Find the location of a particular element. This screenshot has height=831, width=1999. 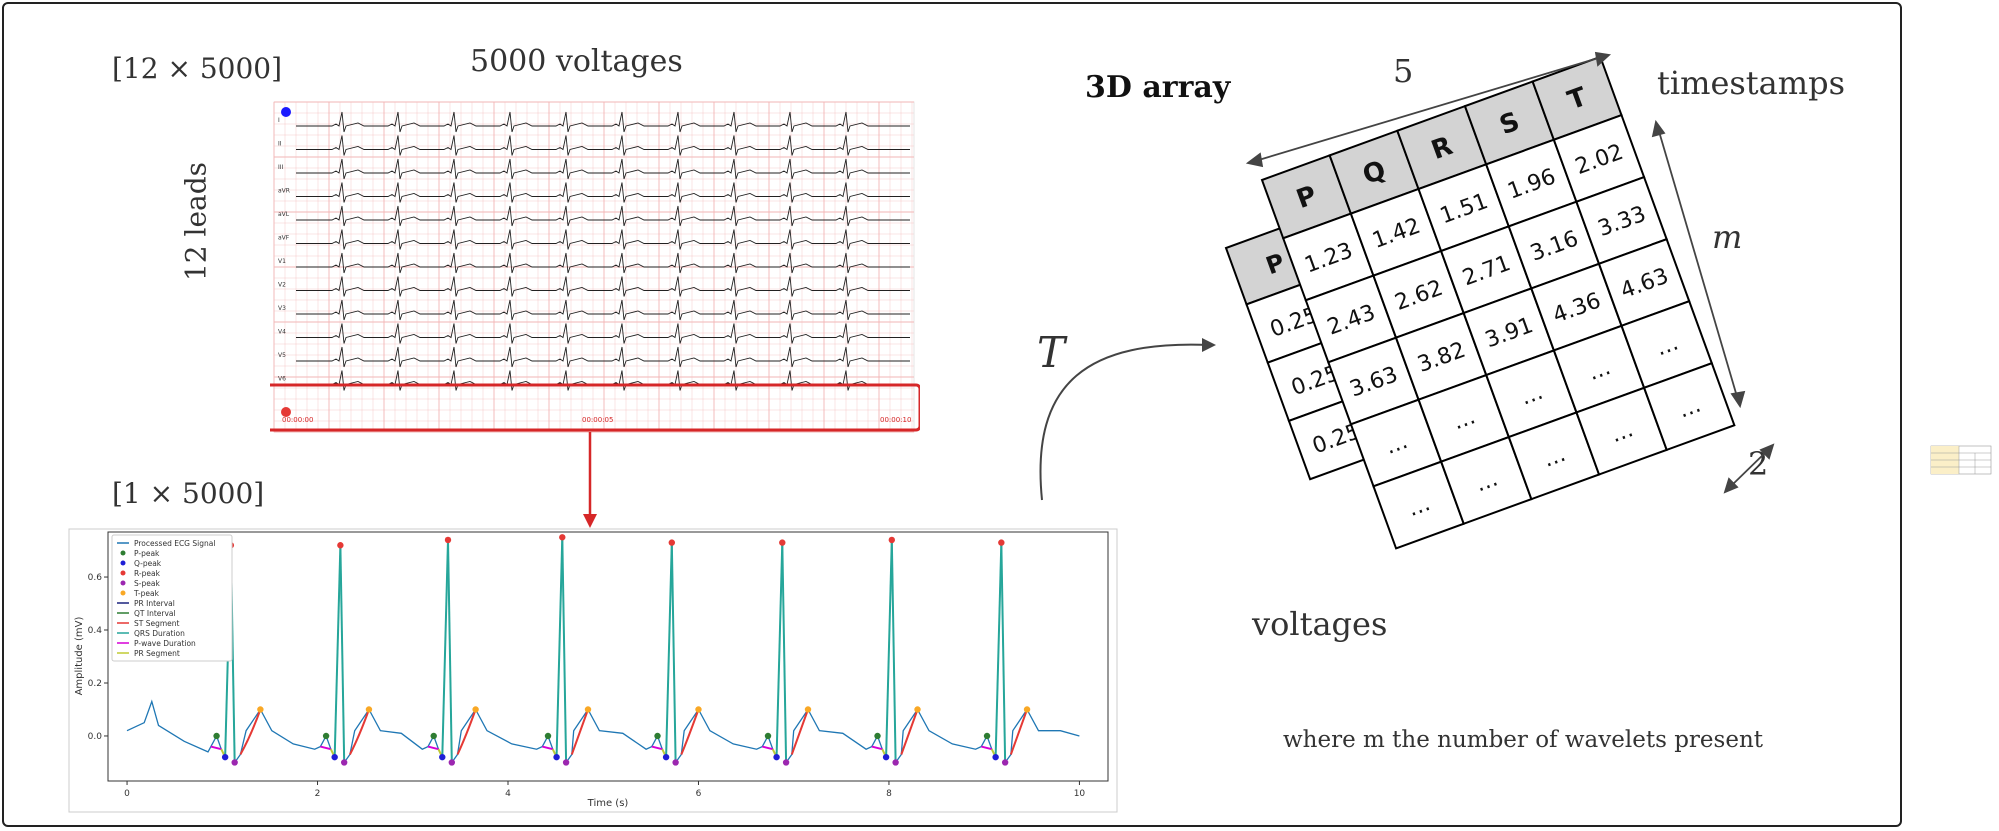

dim-five-label: 5 is located at coordinates (1403, 71).